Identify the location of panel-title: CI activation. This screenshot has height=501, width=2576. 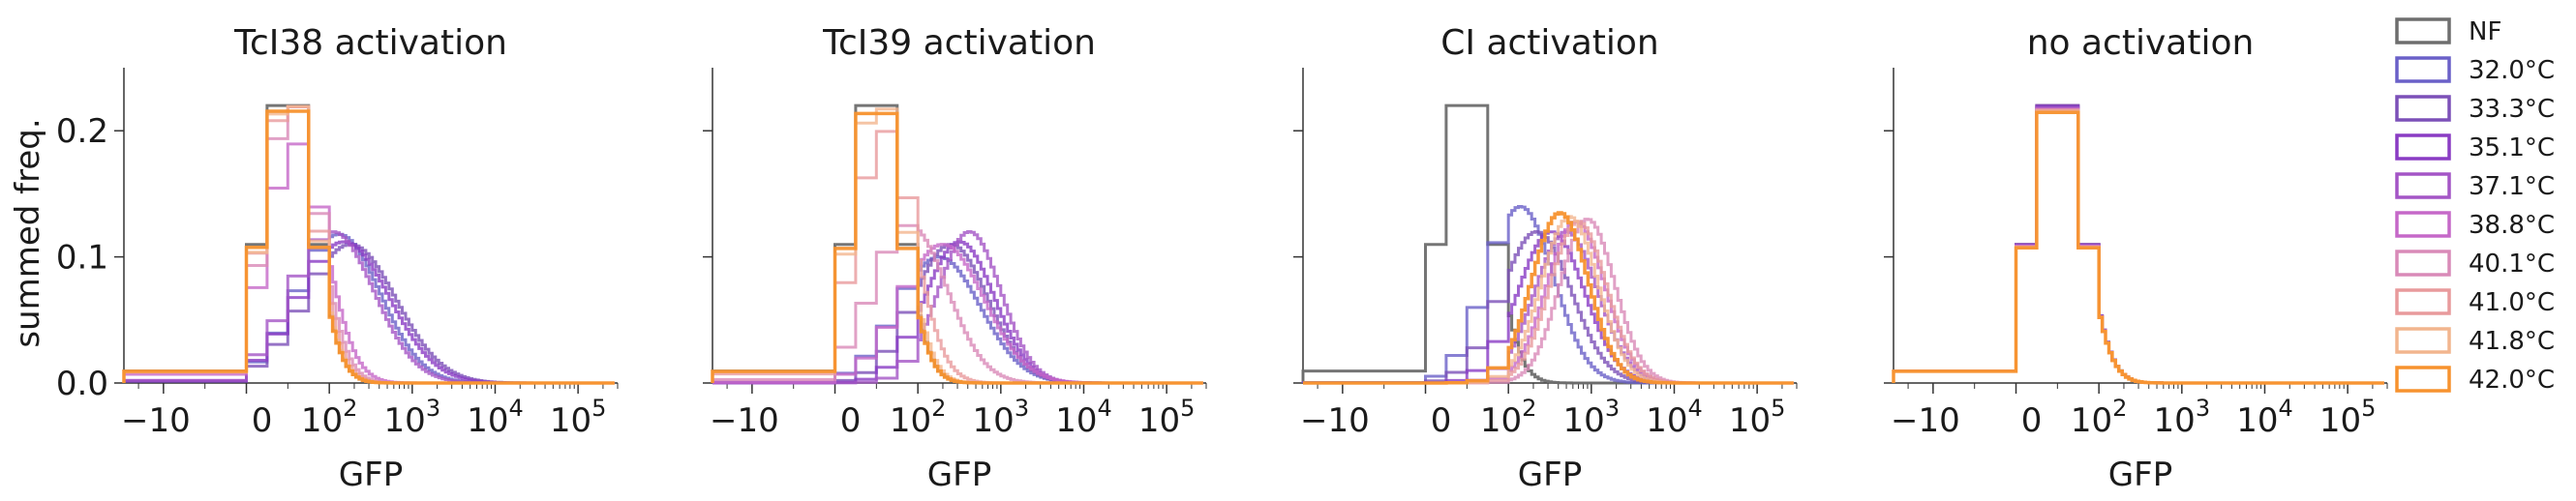
(1549, 43).